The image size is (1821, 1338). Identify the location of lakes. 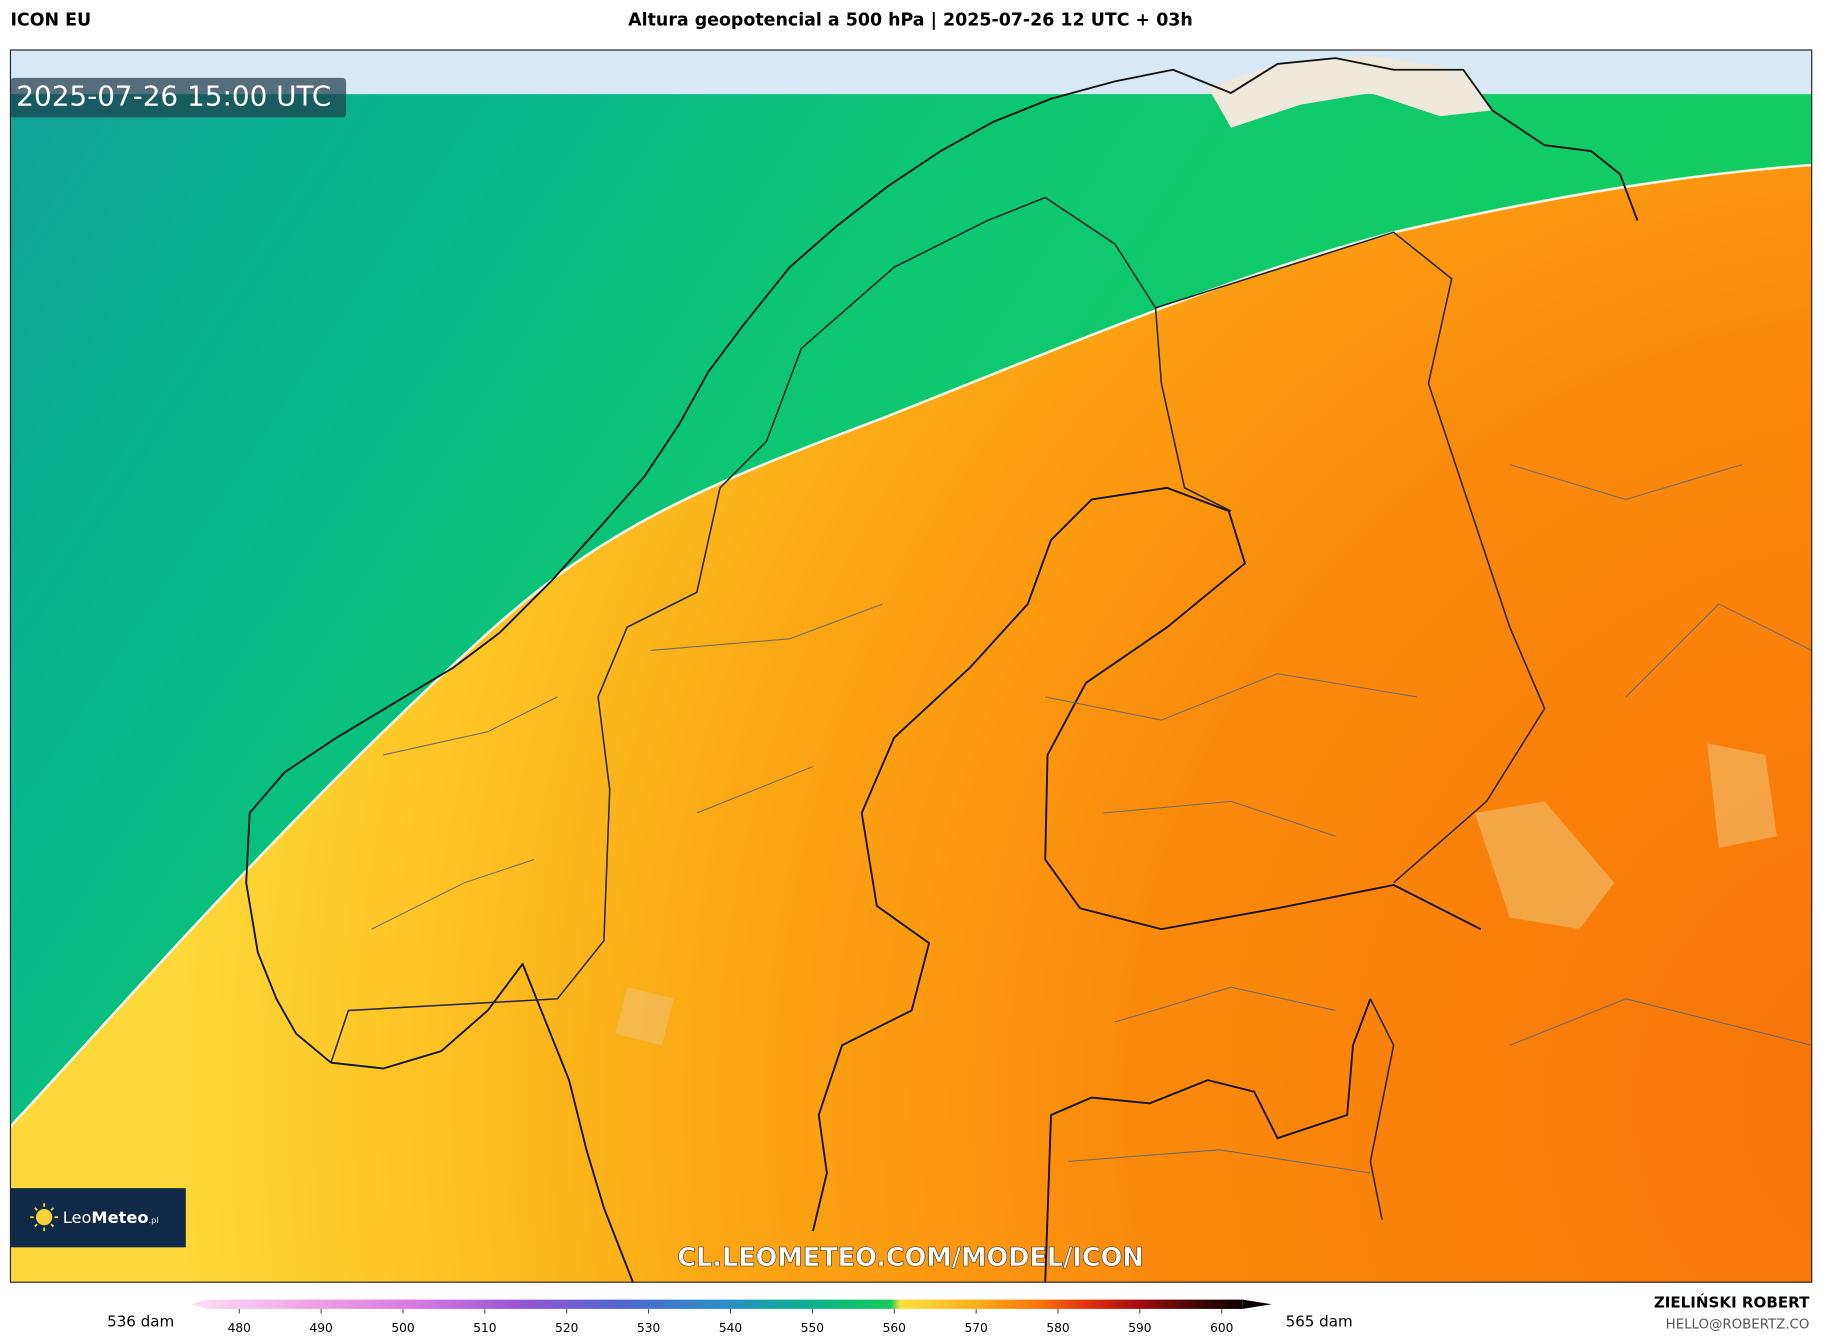
(1196, 894).